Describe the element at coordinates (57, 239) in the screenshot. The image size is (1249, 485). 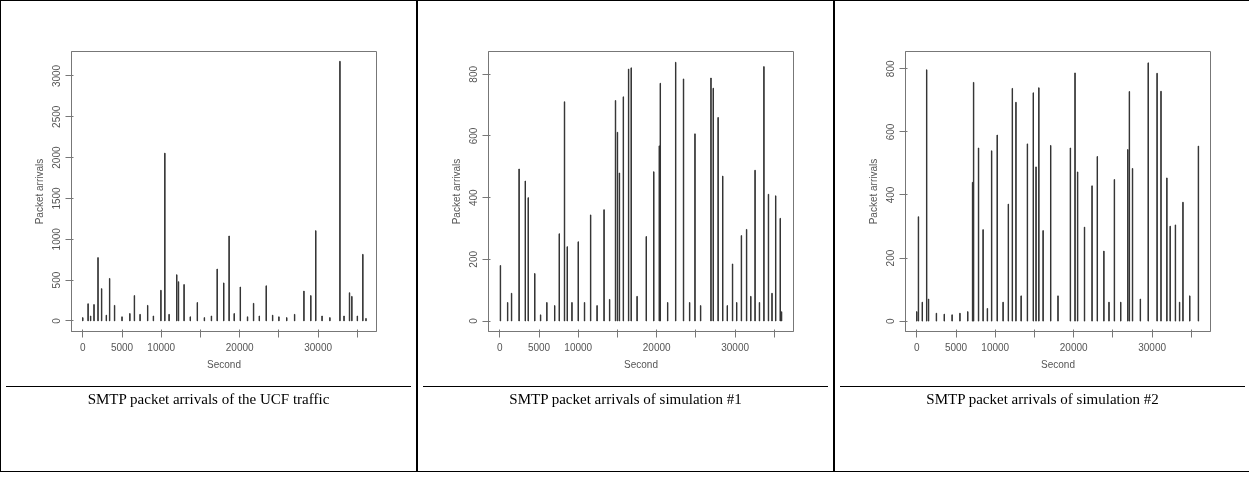
I see `y-tick-label: 1000` at that location.